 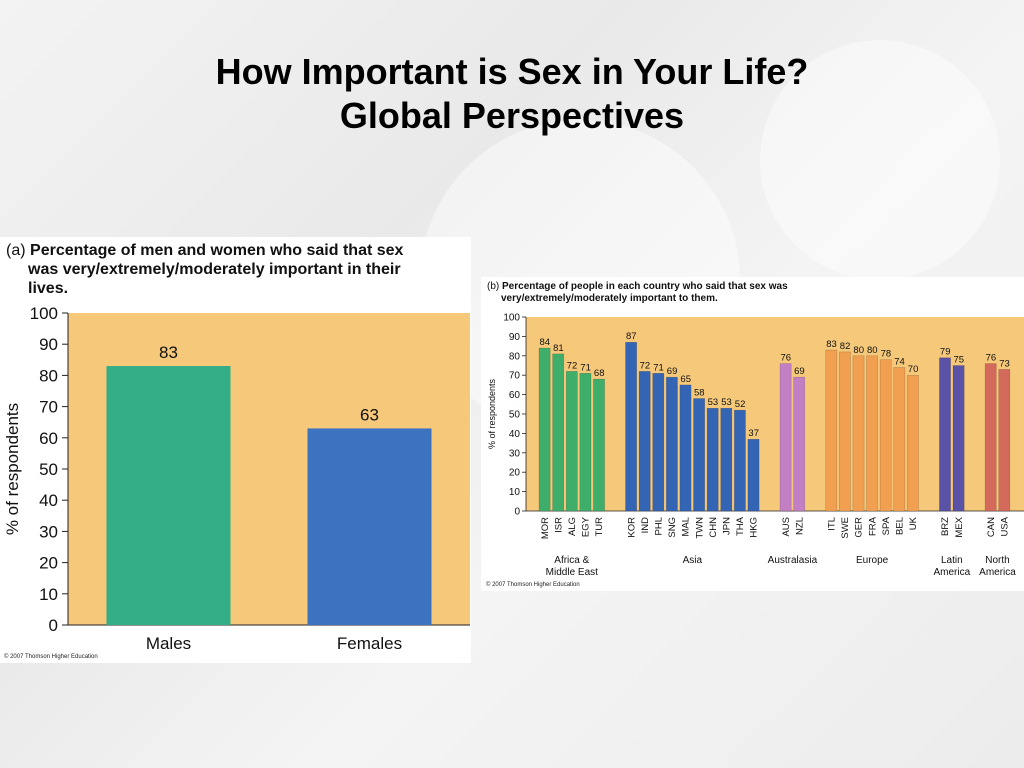 What do you see at coordinates (793, 560) in the screenshot?
I see `chart-b-group-label: Australasia` at bounding box center [793, 560].